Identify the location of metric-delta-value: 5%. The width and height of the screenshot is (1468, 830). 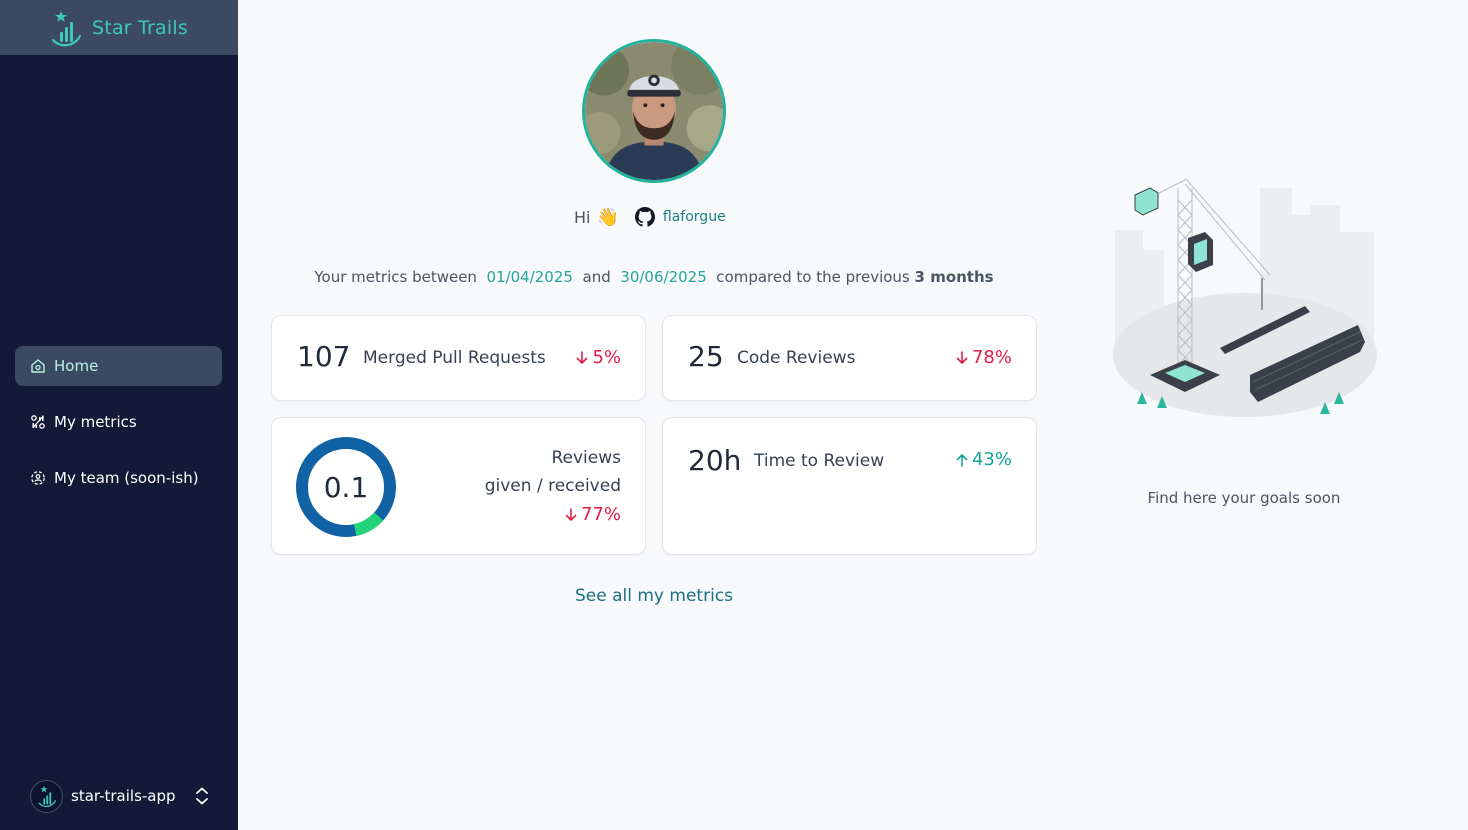
(606, 357).